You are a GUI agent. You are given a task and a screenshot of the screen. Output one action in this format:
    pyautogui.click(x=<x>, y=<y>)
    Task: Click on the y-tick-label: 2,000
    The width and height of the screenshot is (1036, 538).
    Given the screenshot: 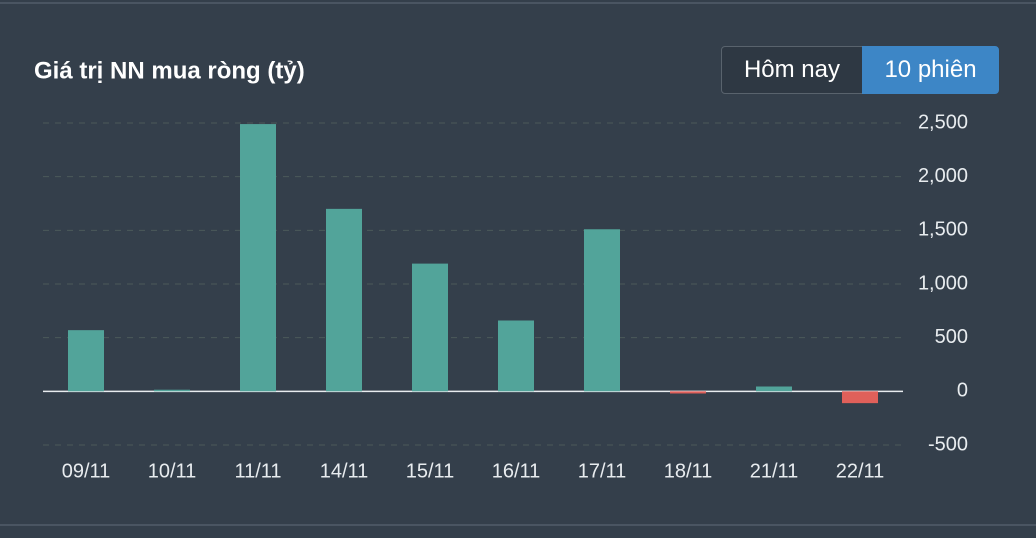 What is the action you would take?
    pyautogui.click(x=943, y=176)
    